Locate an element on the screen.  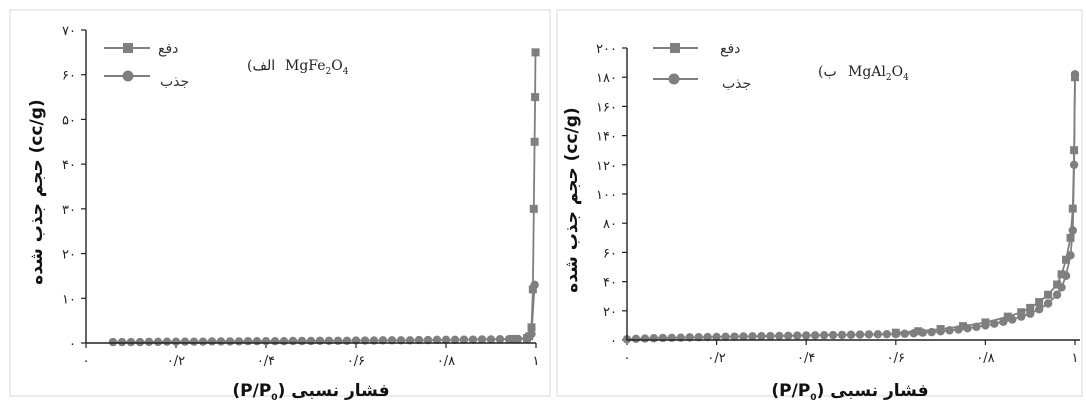
y-tick-label: ۴۰ is located at coordinates (69, 165).